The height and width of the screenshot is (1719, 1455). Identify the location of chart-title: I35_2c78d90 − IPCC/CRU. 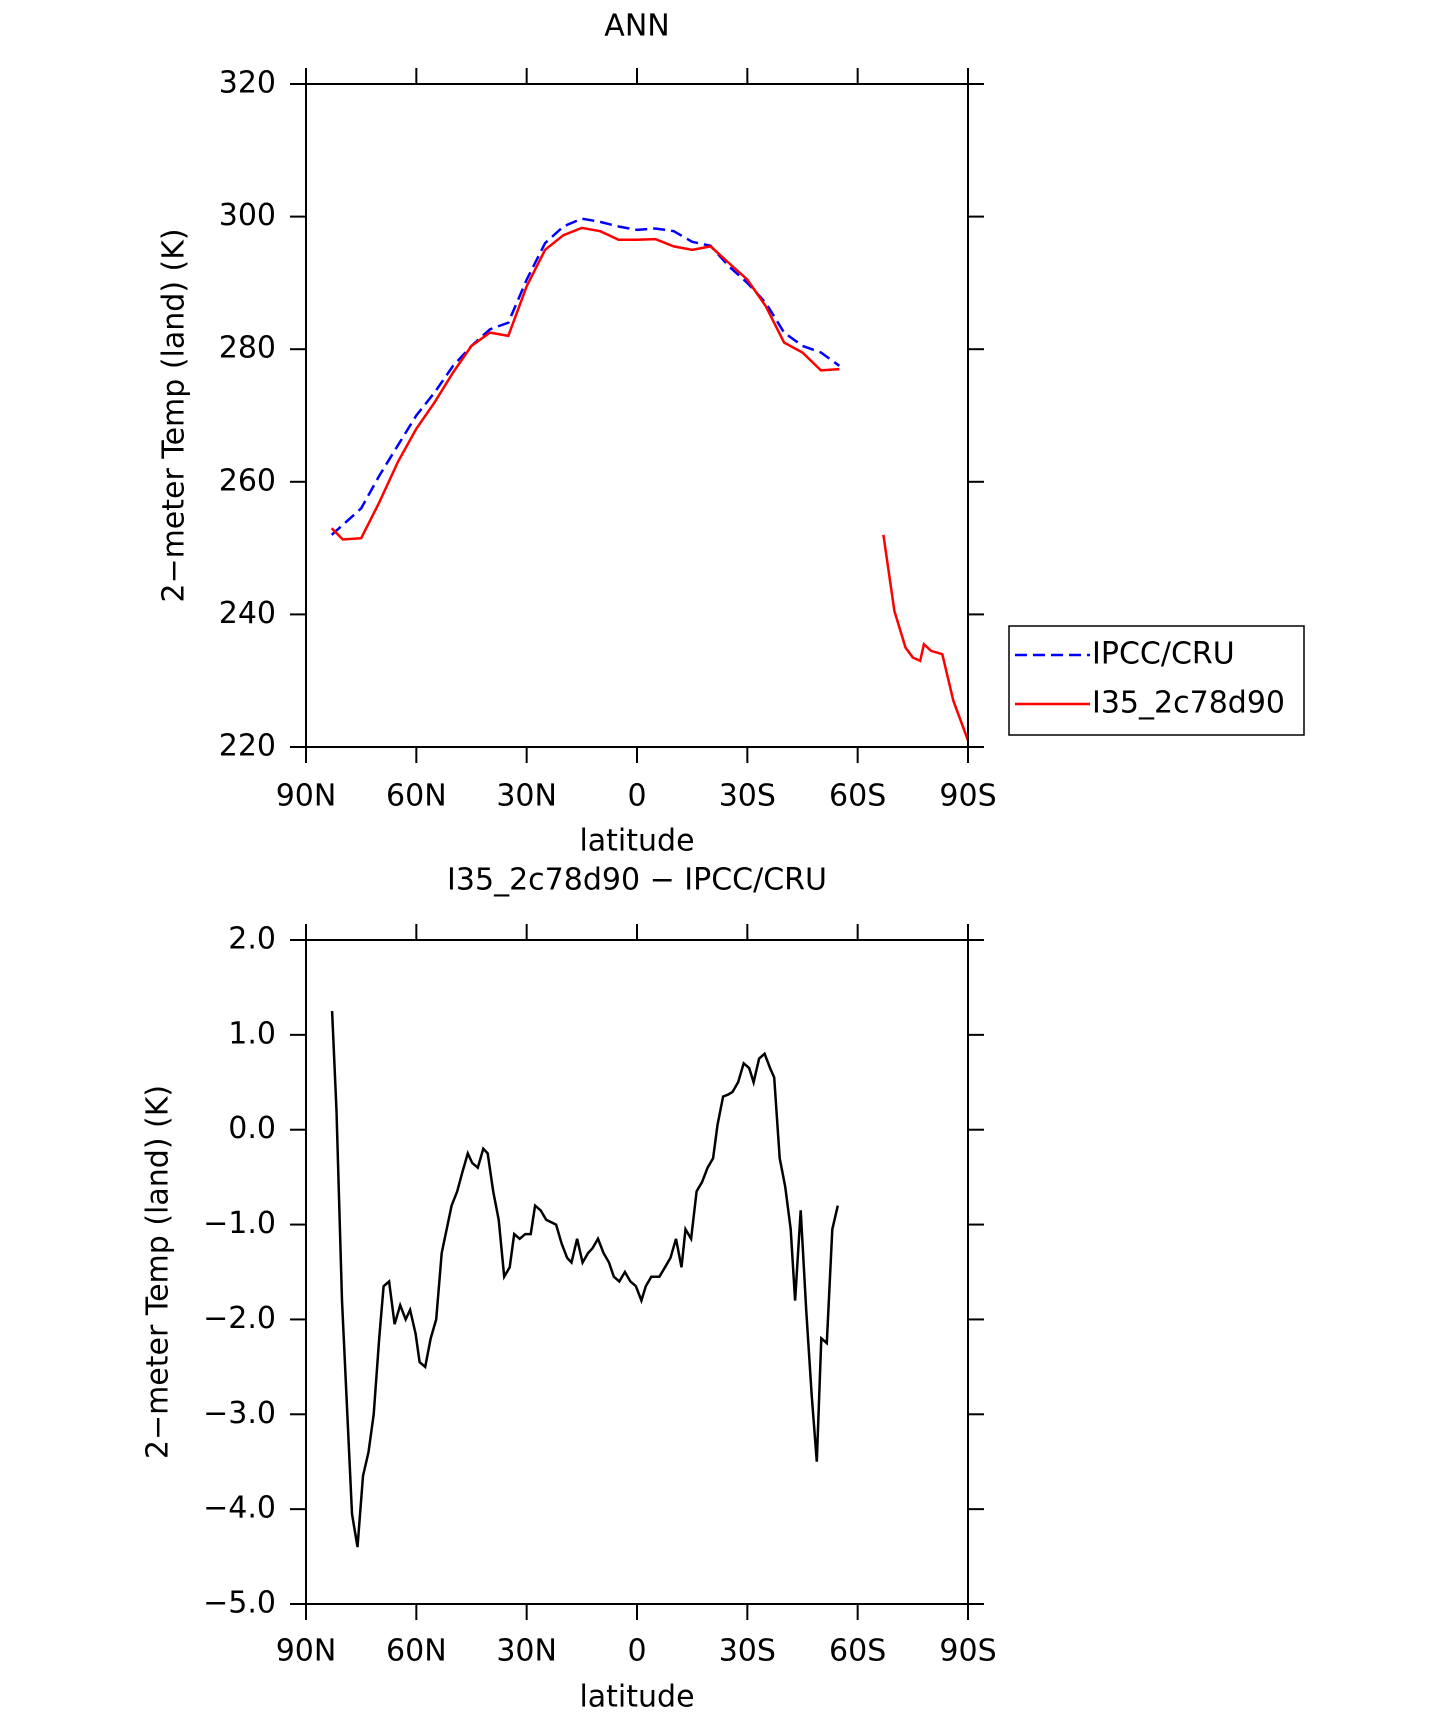
(637, 880).